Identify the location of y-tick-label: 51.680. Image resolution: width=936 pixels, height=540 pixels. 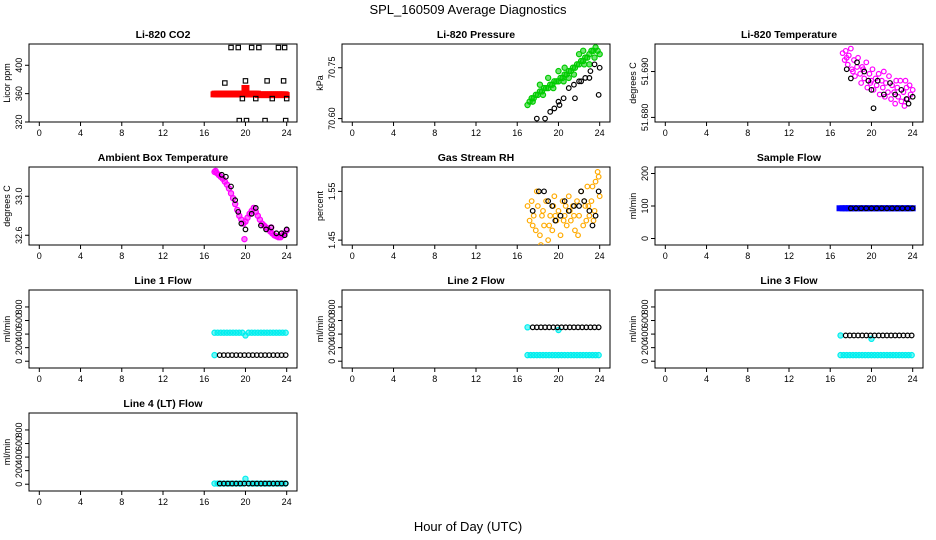
(645, 118).